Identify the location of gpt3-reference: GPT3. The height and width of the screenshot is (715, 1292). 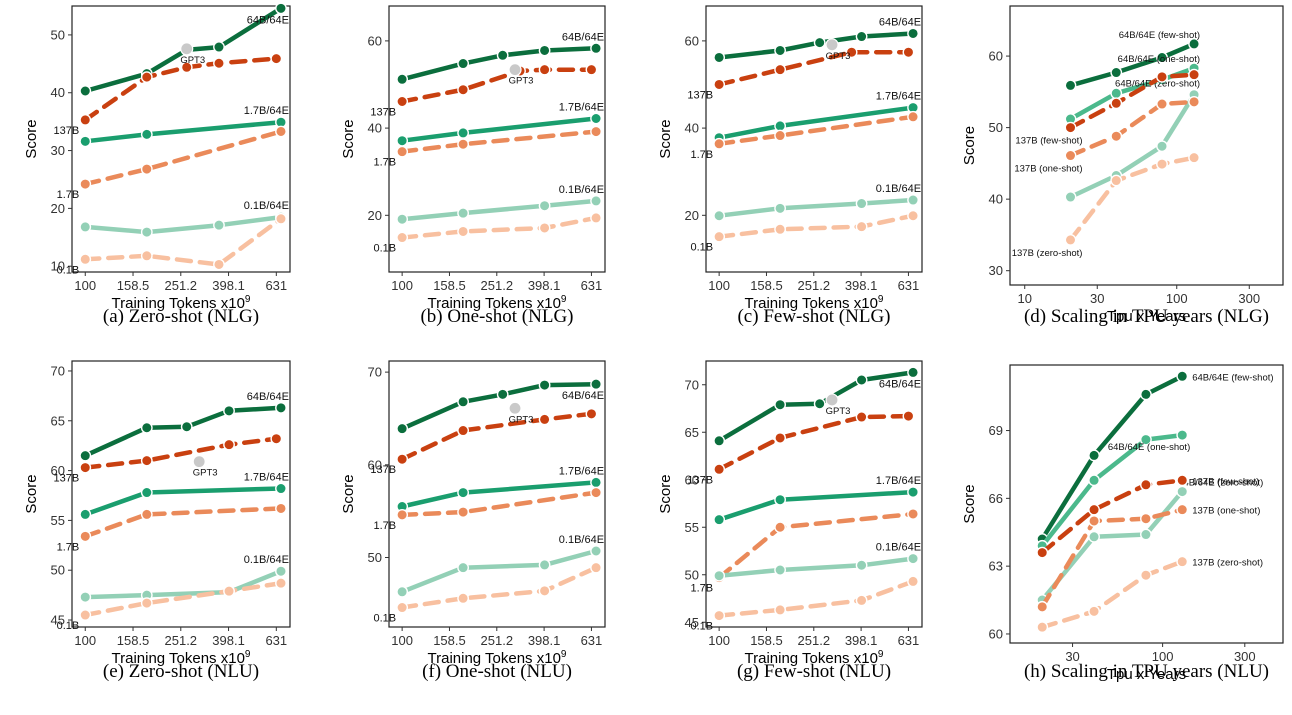
(520, 75).